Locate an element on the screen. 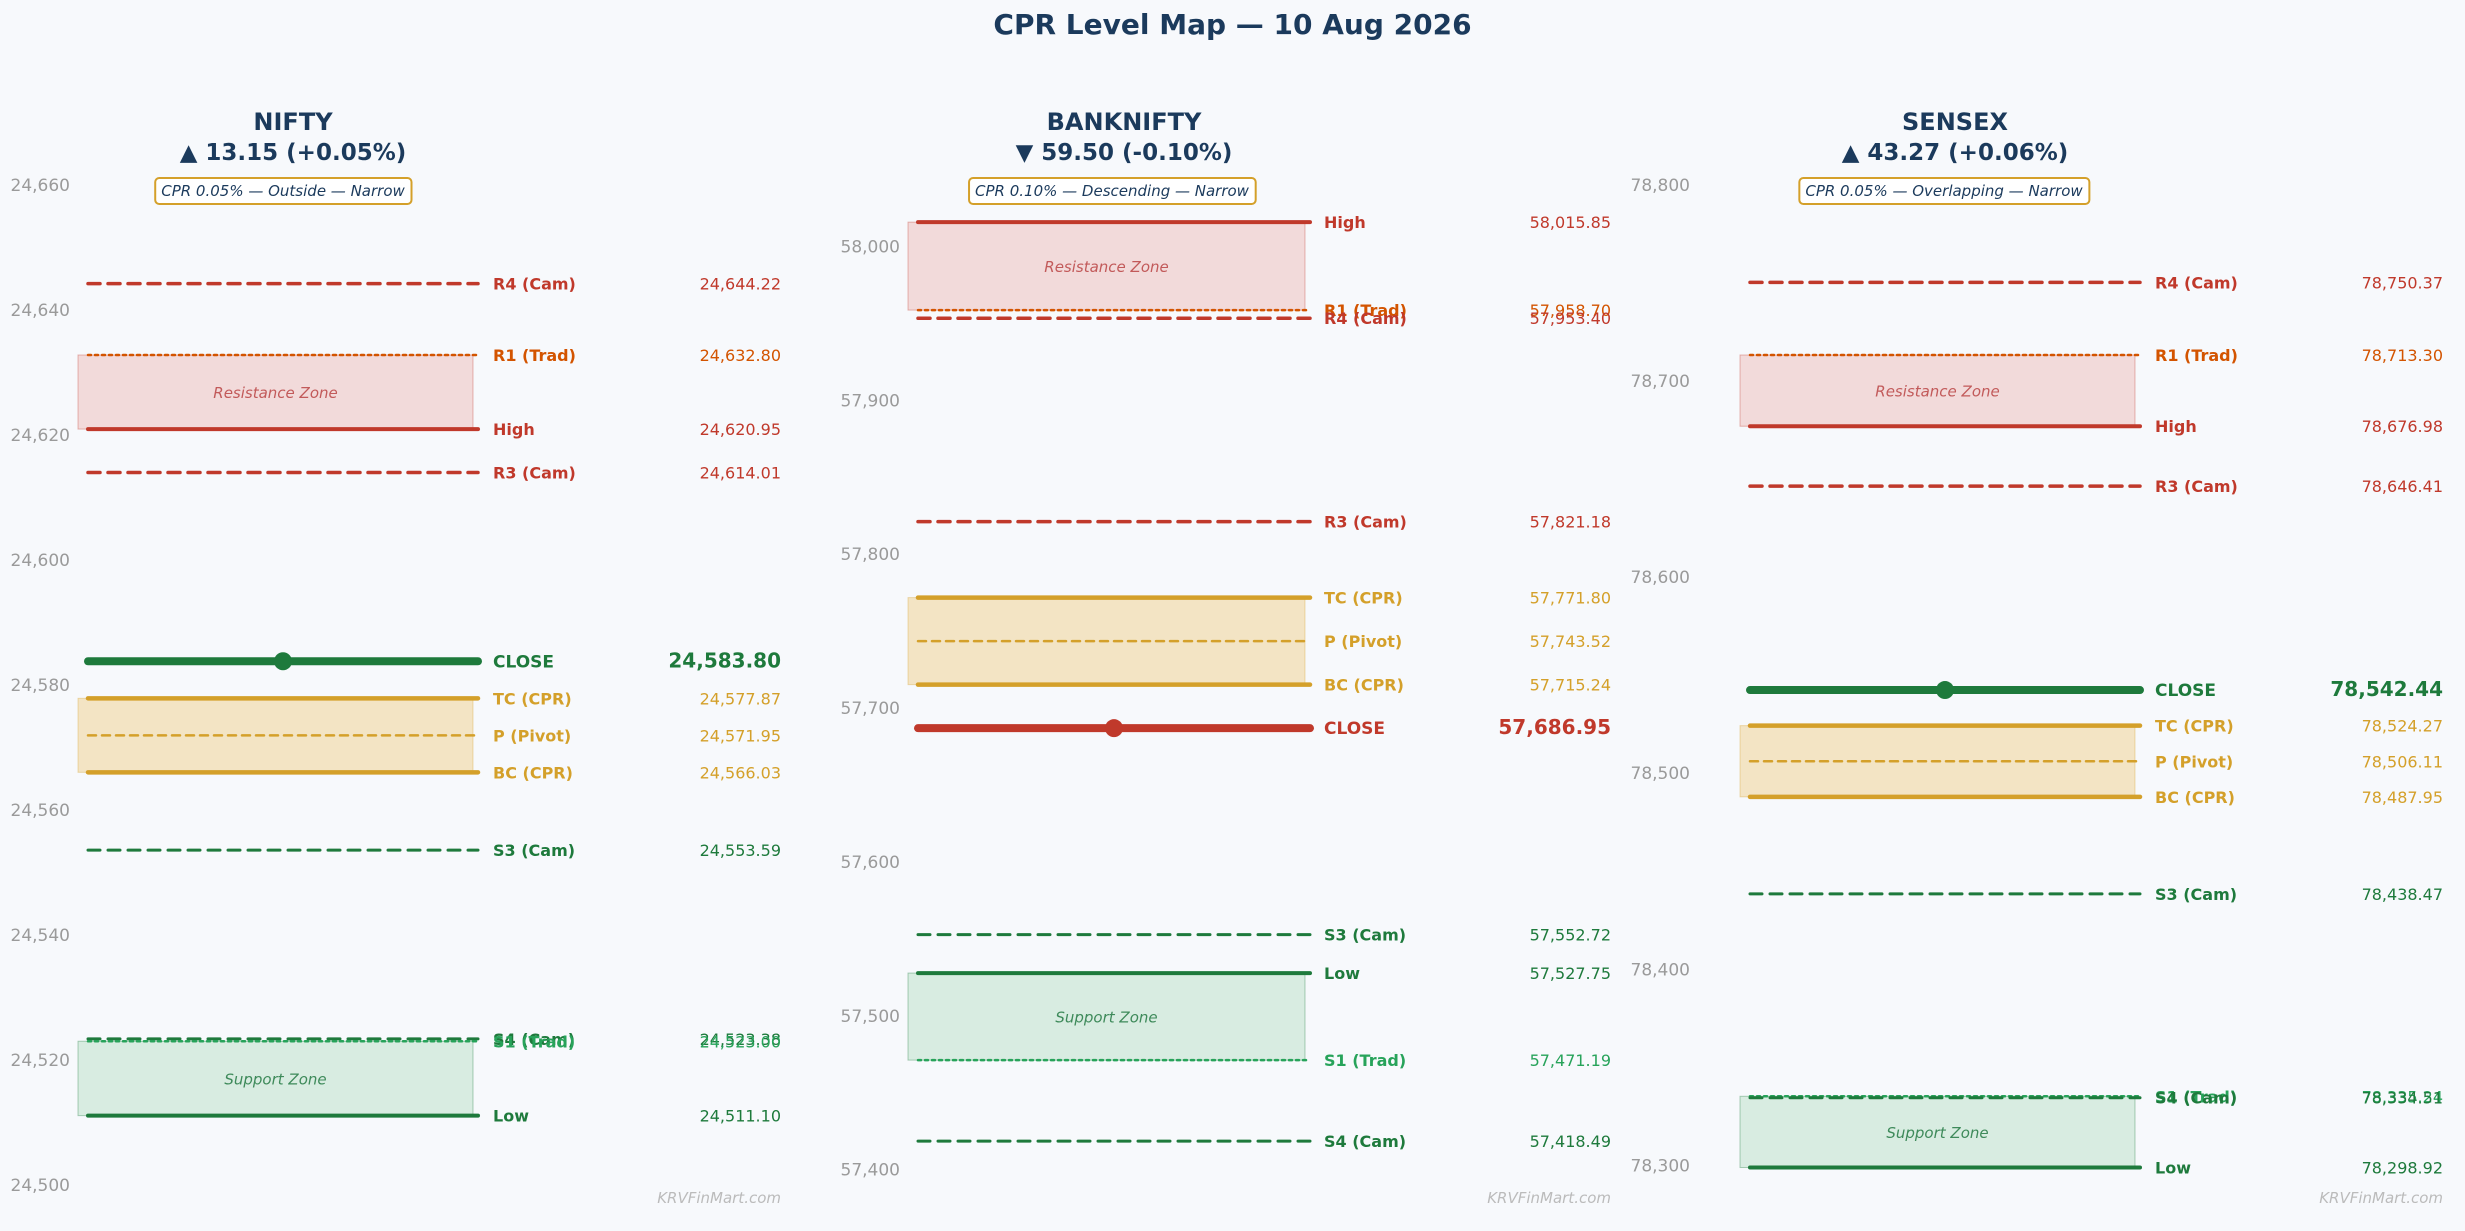 This screenshot has height=1231, width=2465. y-tick-sensex-78700: 78,700 is located at coordinates (1660, 382).